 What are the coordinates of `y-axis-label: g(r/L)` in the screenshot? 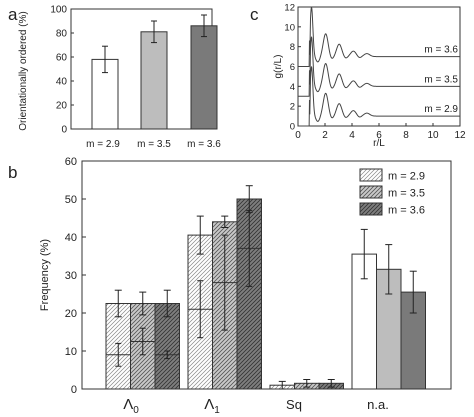 It's located at (278, 67).